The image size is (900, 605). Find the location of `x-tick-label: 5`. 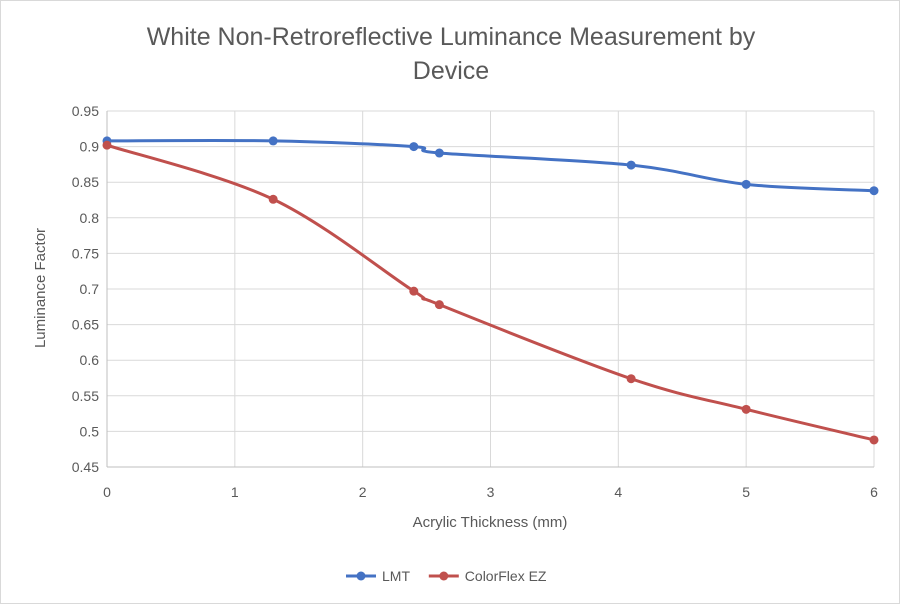

x-tick-label: 5 is located at coordinates (746, 492).